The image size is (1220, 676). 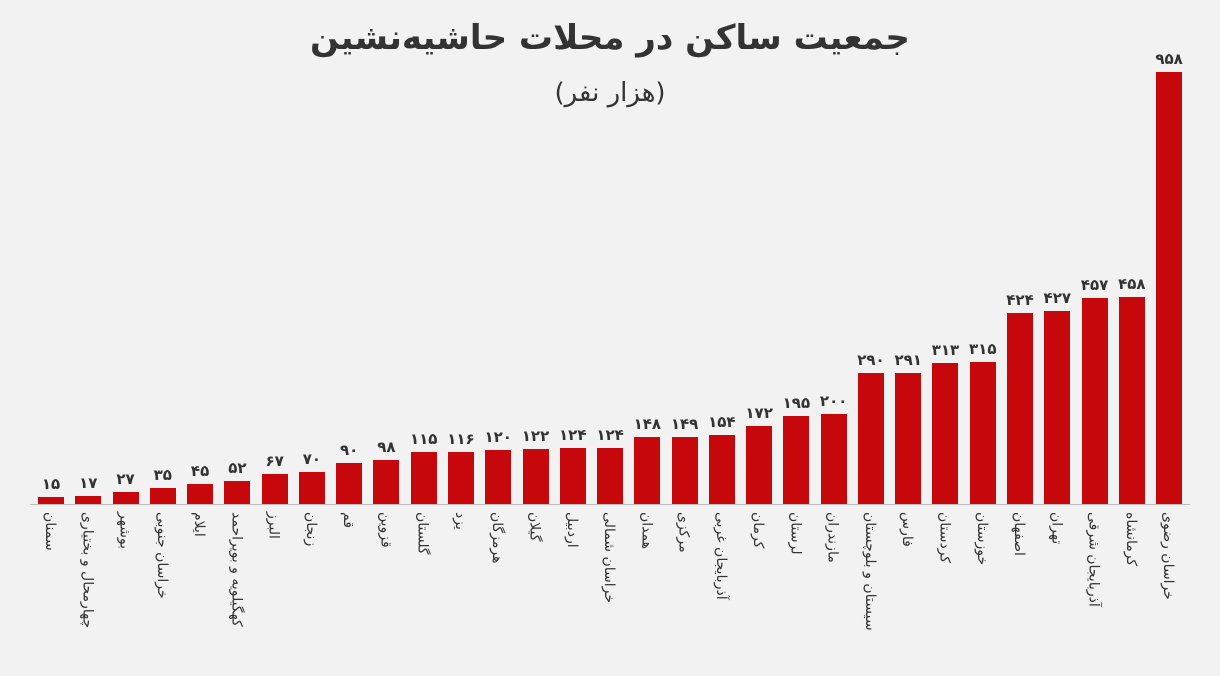 What do you see at coordinates (125, 478) in the screenshot?
I see `bar-value-label: ۲۷` at bounding box center [125, 478].